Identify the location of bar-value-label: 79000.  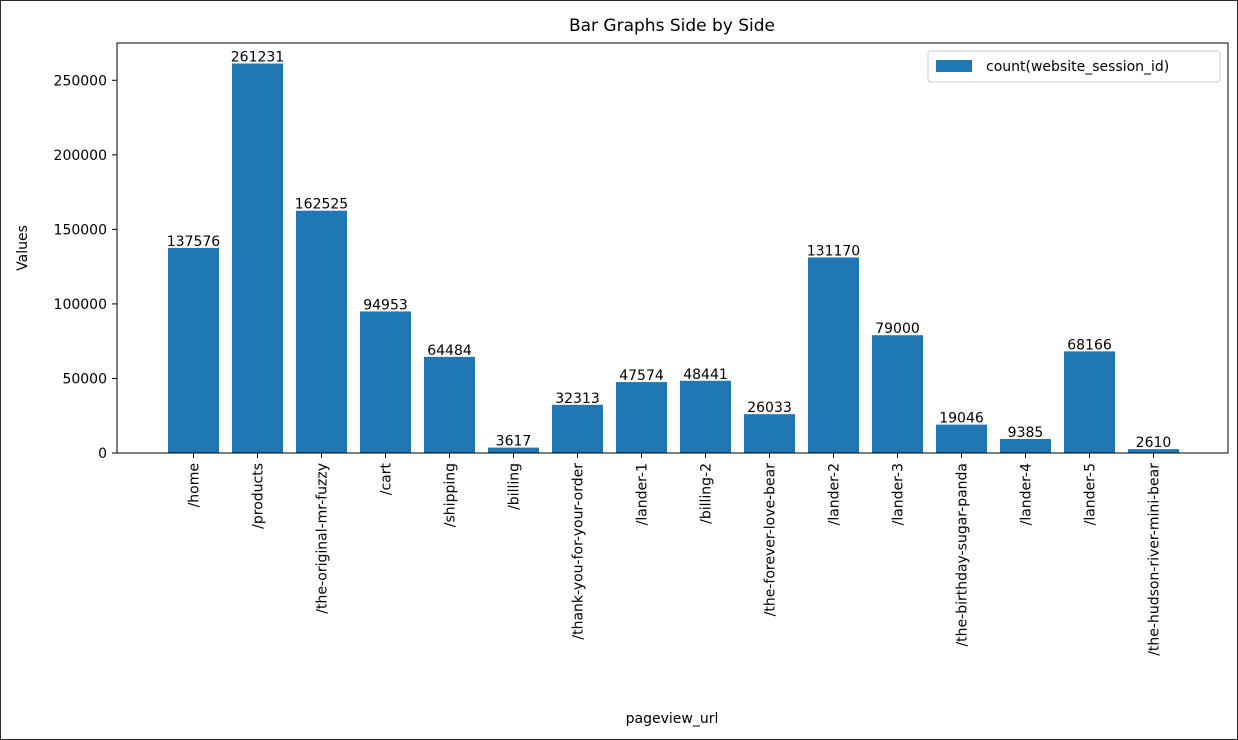
(897, 329).